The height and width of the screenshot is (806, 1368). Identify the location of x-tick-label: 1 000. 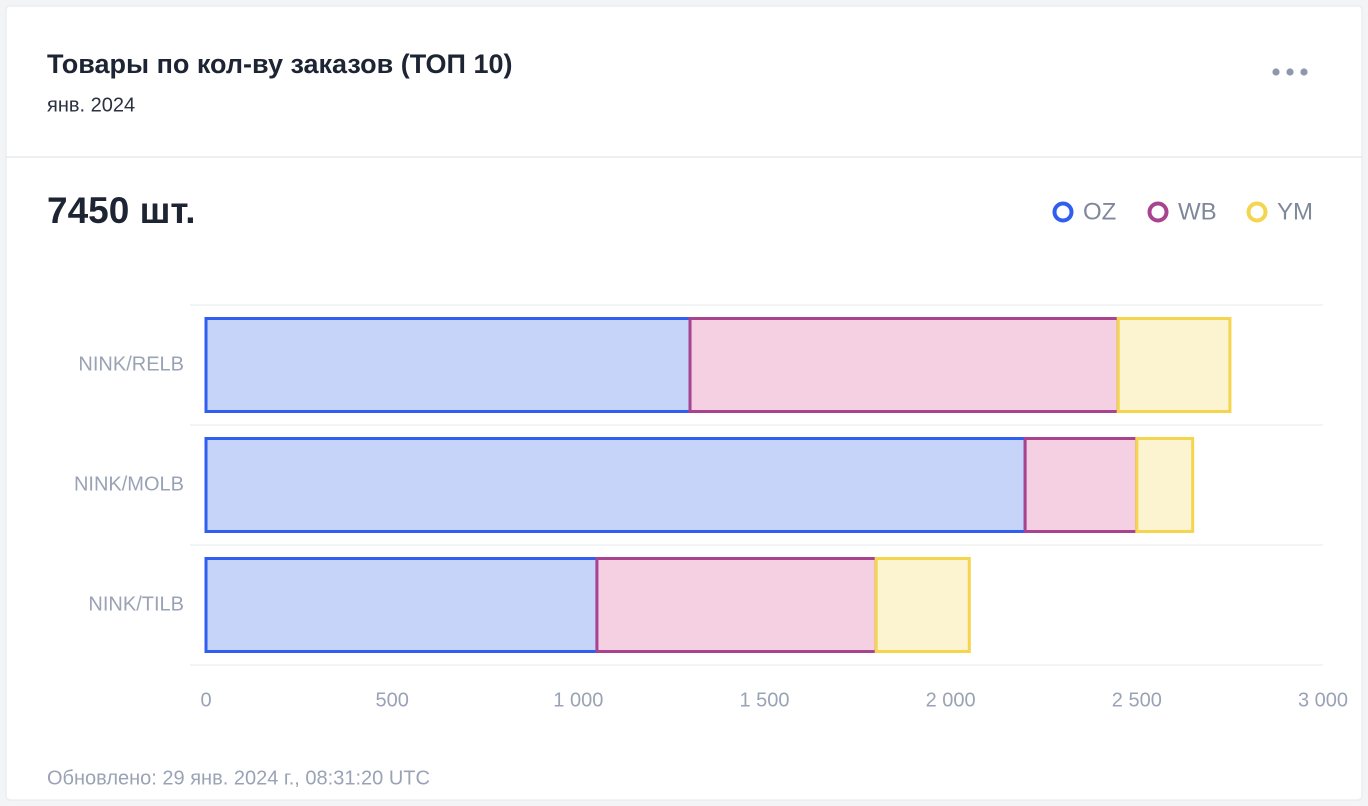
(578, 700).